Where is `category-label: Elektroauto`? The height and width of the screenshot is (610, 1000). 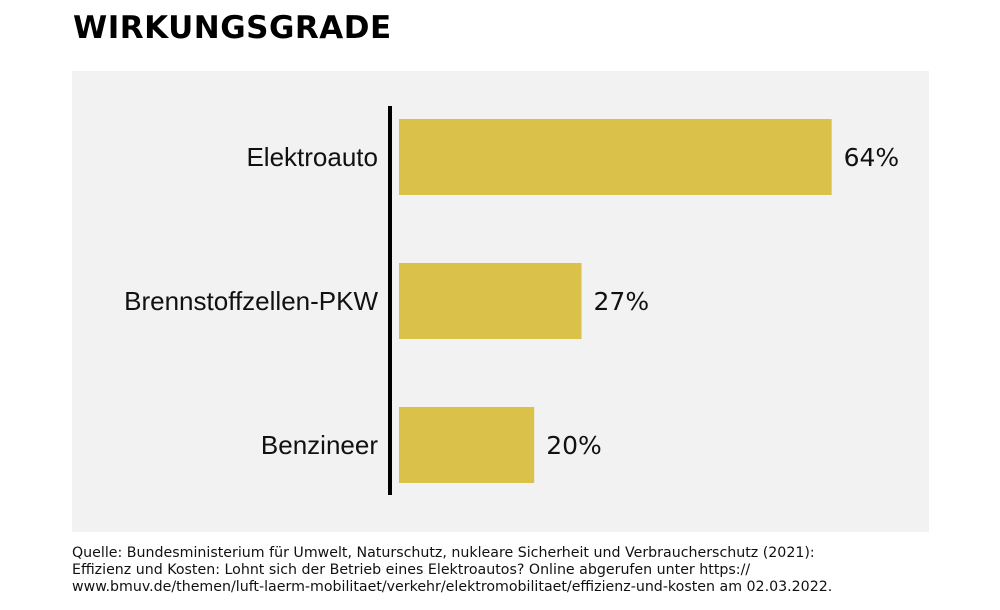 category-label: Elektroauto is located at coordinates (312, 157).